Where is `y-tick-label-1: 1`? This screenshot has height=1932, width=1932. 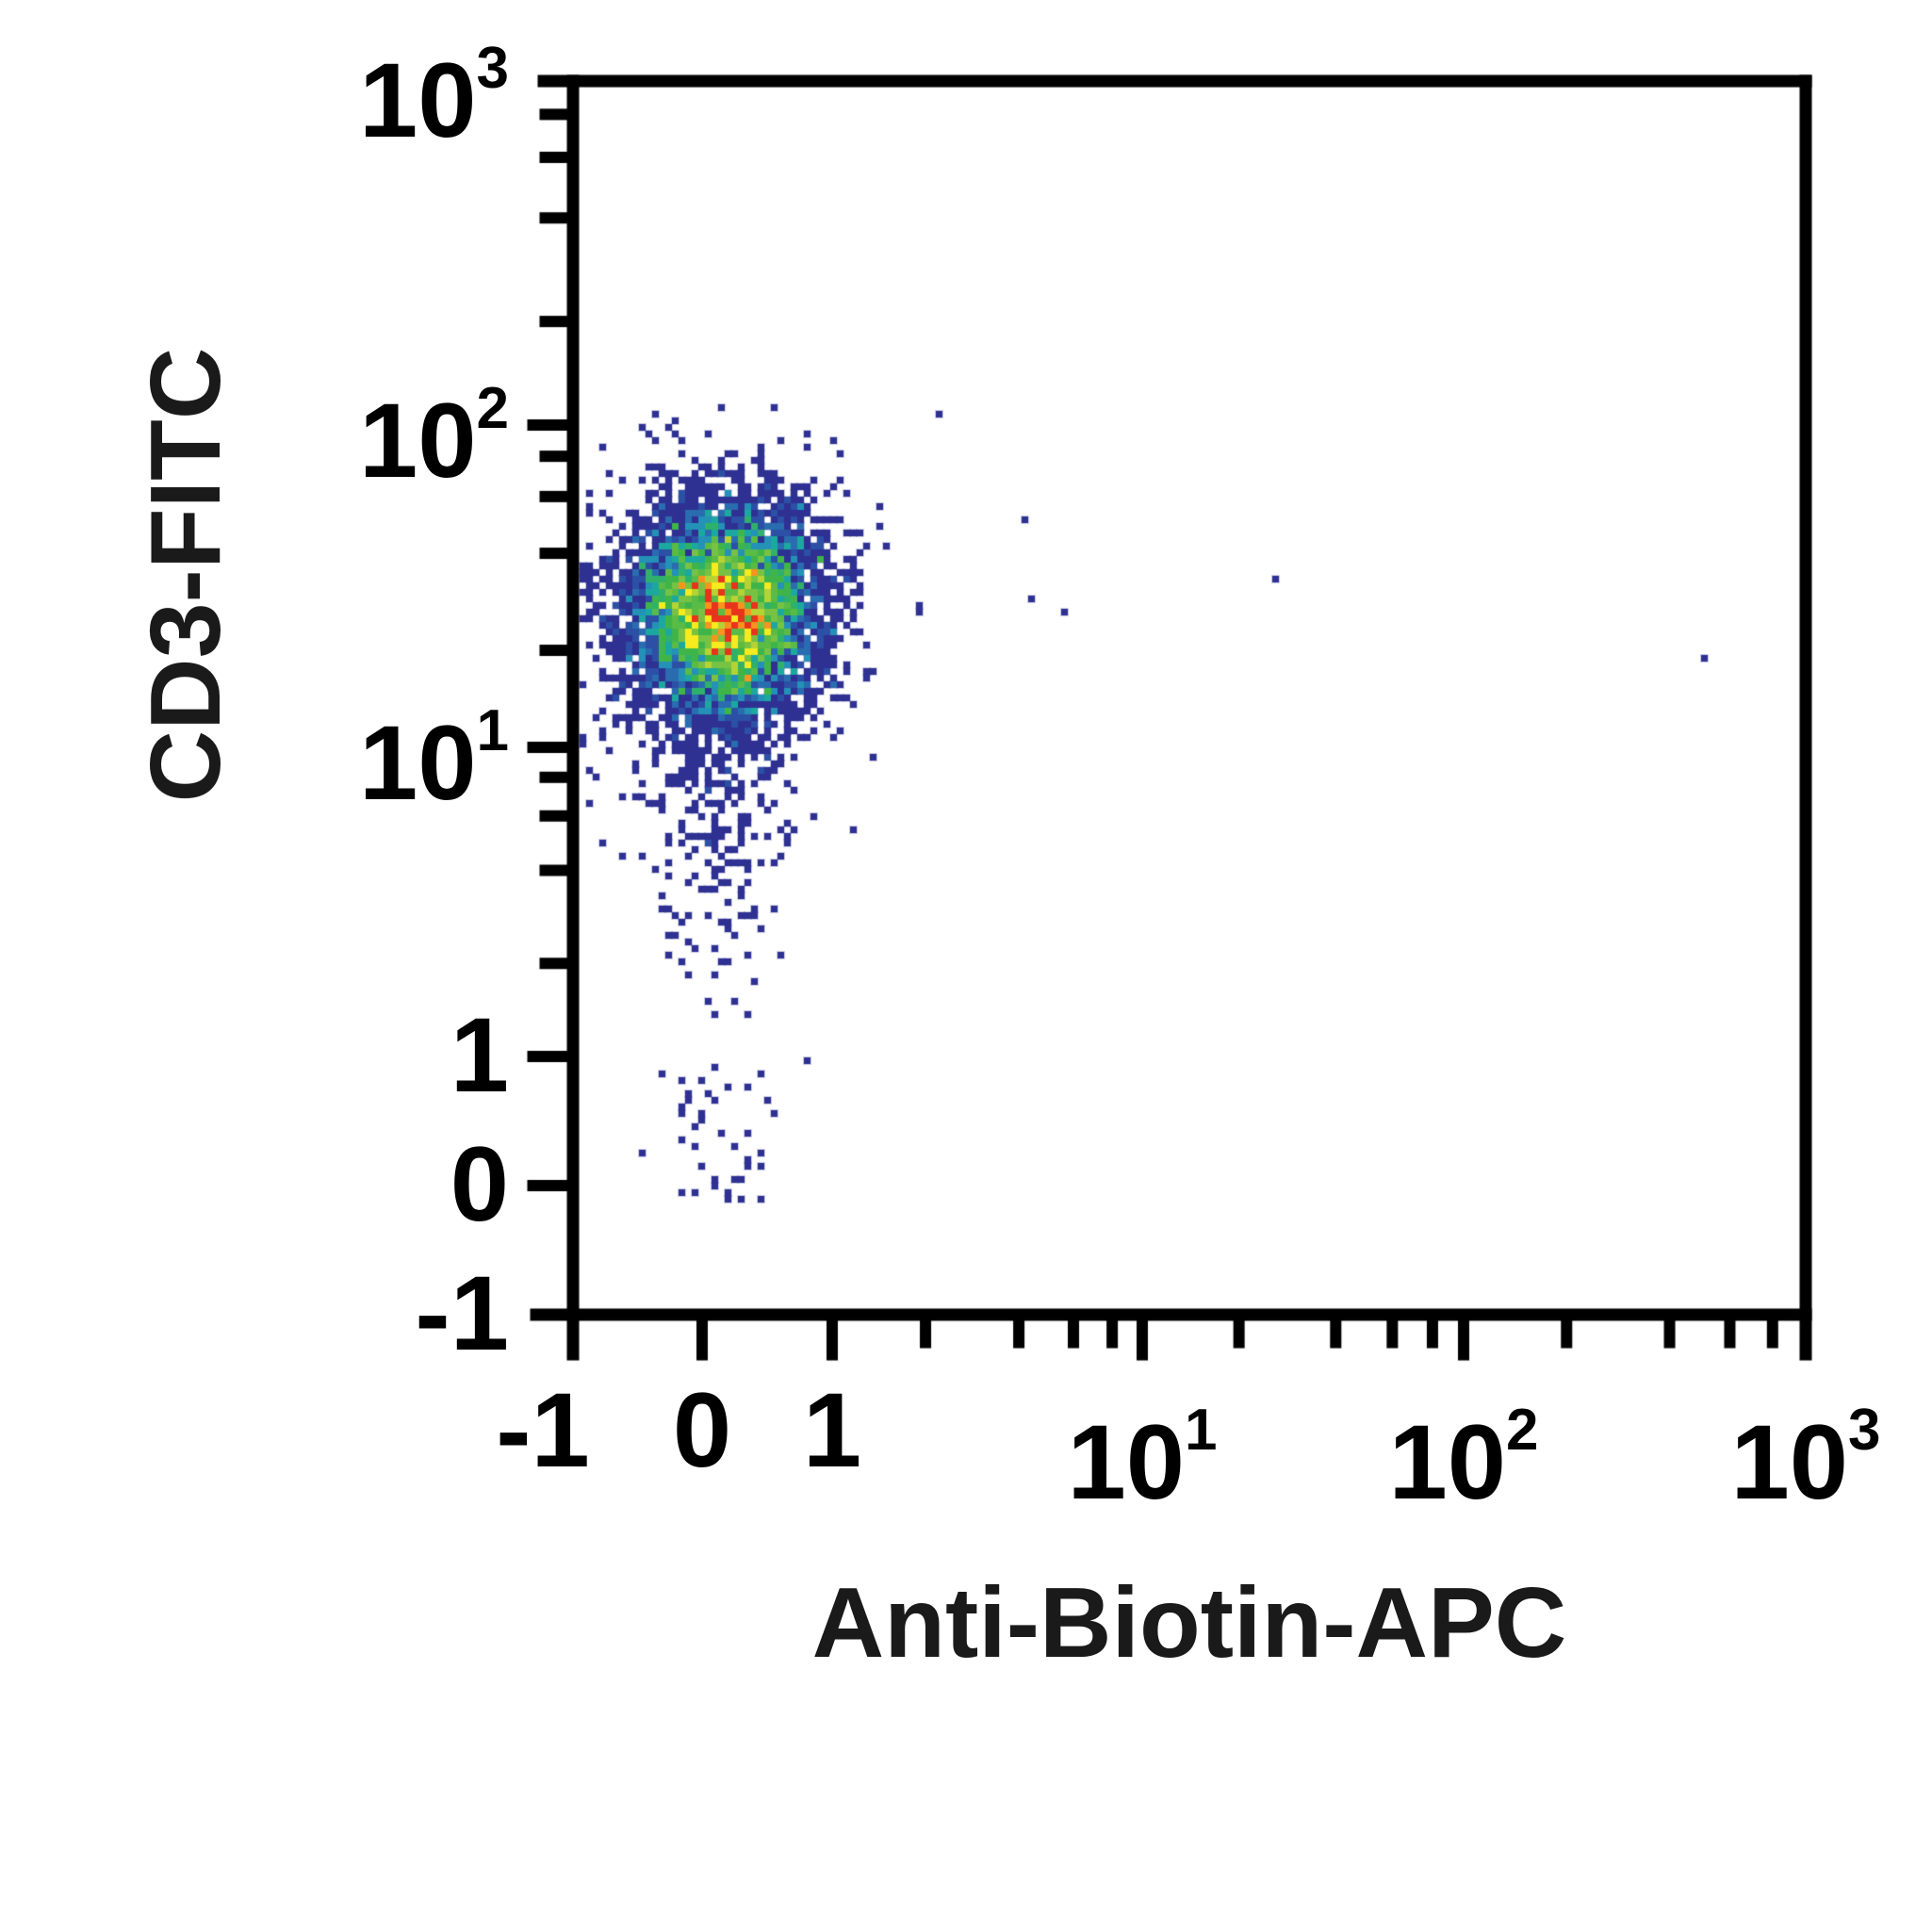
y-tick-label-1: 1 is located at coordinates (353, 1055).